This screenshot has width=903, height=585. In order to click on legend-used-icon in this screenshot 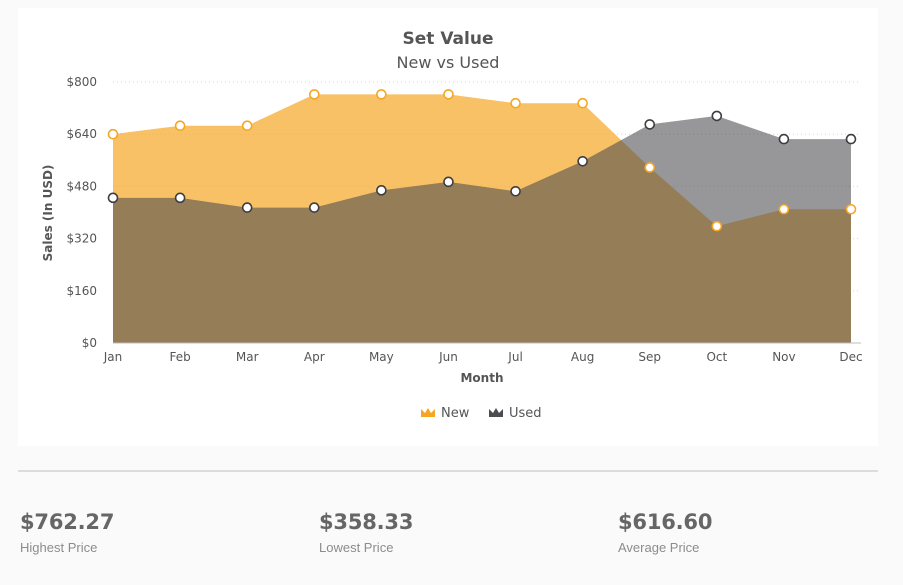, I will do `click(496, 412)`.